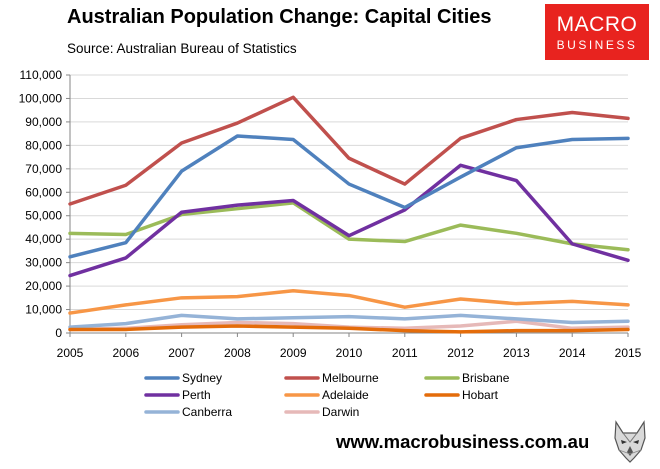 The image size is (660, 469). I want to click on x-tick-label: 2010, so click(349, 353).